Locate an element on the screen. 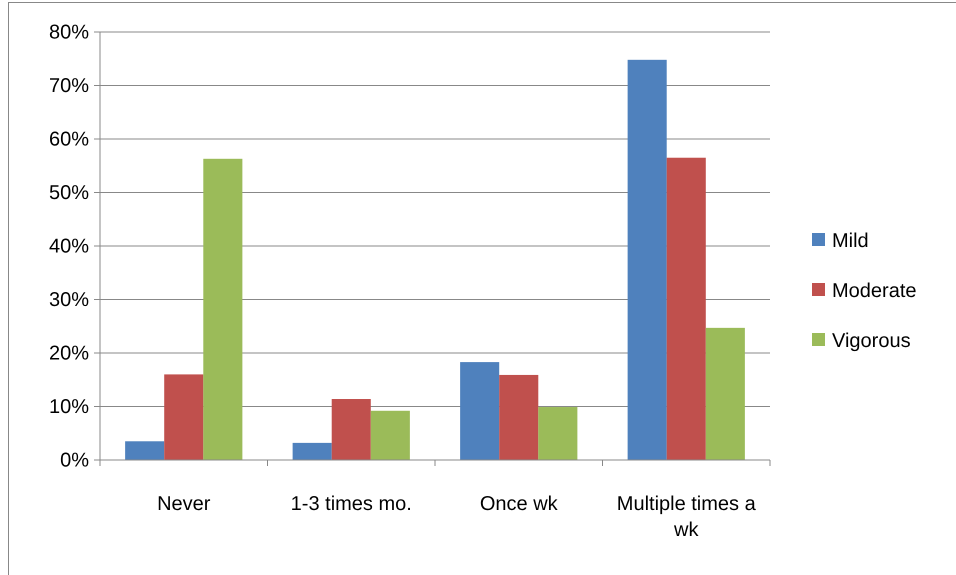  y-tick-label: 0% is located at coordinates (75, 460).